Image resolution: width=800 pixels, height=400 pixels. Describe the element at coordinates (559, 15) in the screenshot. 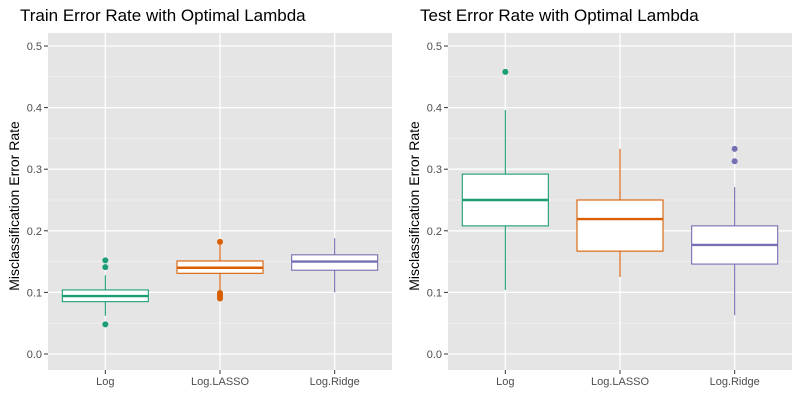

I see `chart-title: Test Error Rate with Optimal Lambda` at that location.